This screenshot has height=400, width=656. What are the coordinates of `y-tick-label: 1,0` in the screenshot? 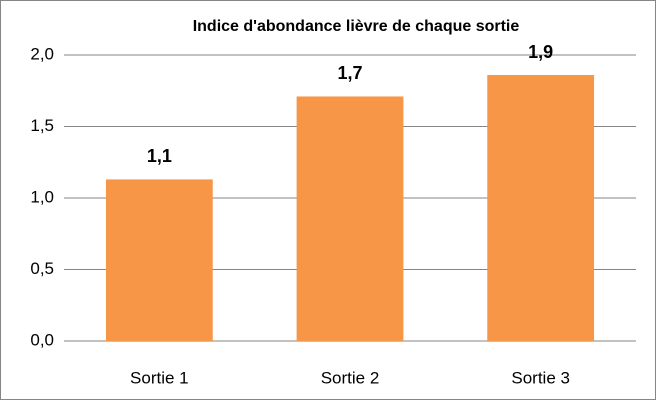 It's located at (42, 196).